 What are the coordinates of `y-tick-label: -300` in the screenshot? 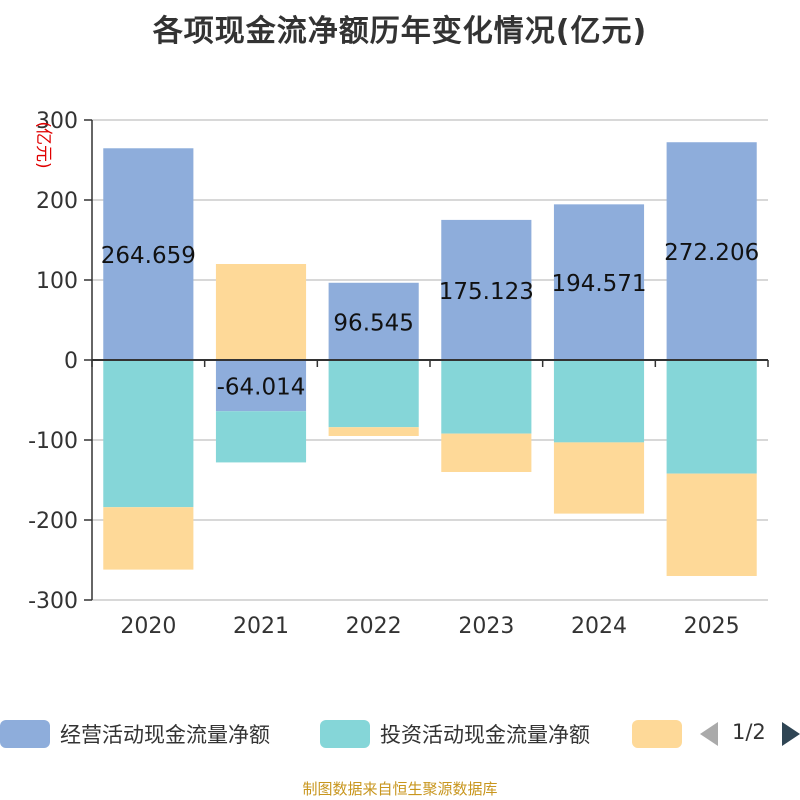 It's located at (53, 601).